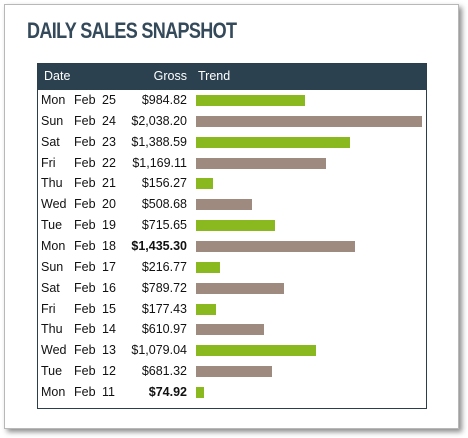 This screenshot has width=468, height=438. I want to click on row-date: 17, so click(109, 266).